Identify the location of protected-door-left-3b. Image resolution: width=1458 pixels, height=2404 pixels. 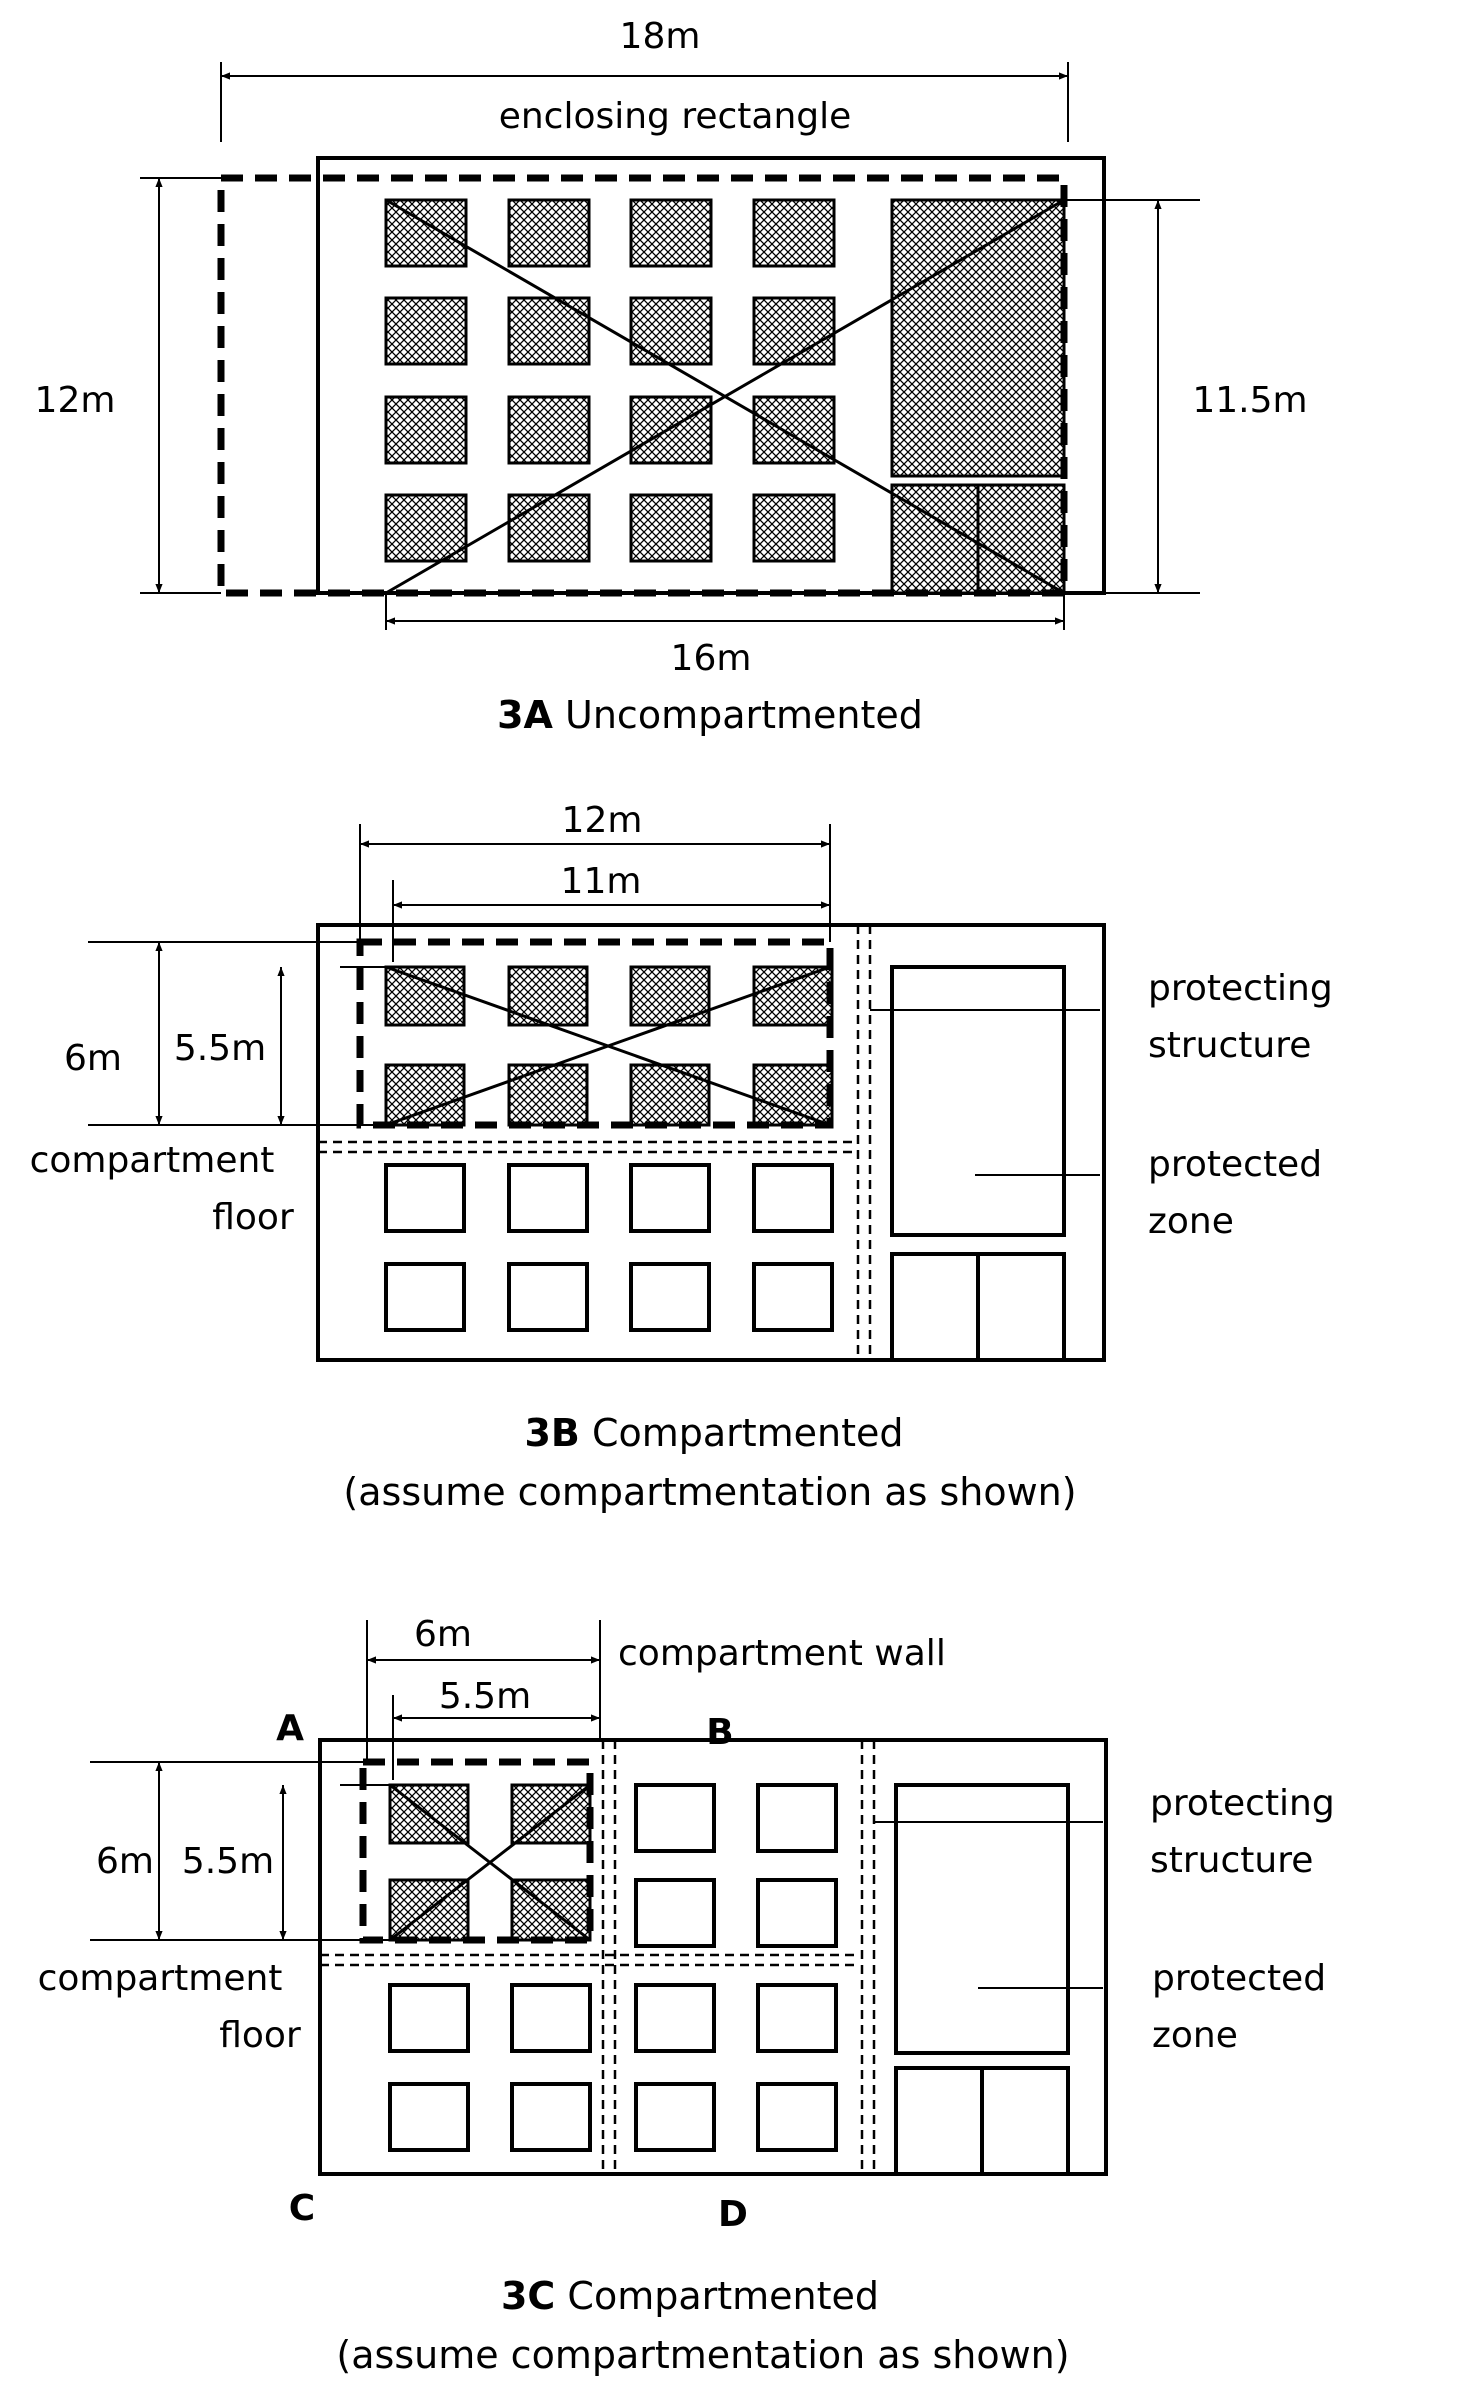
(935, 1307).